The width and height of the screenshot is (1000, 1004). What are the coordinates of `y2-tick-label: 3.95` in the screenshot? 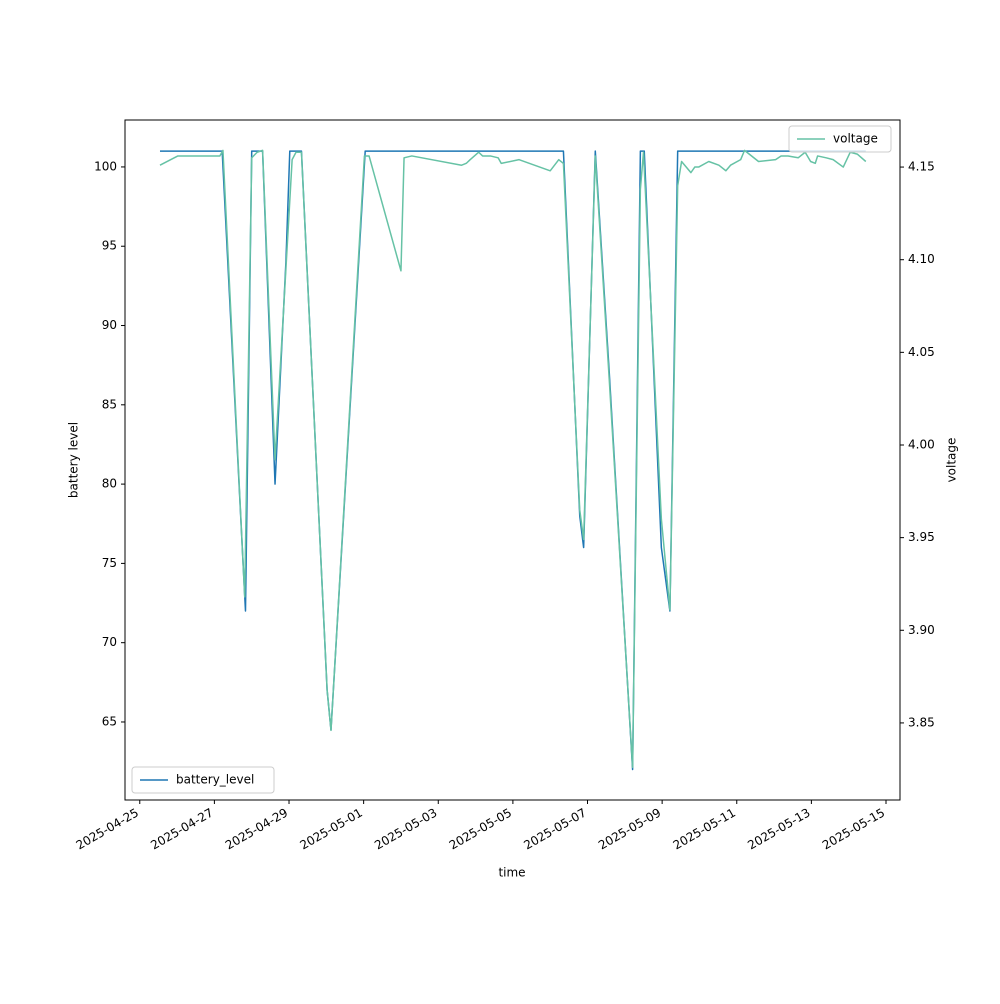 It's located at (921, 537).